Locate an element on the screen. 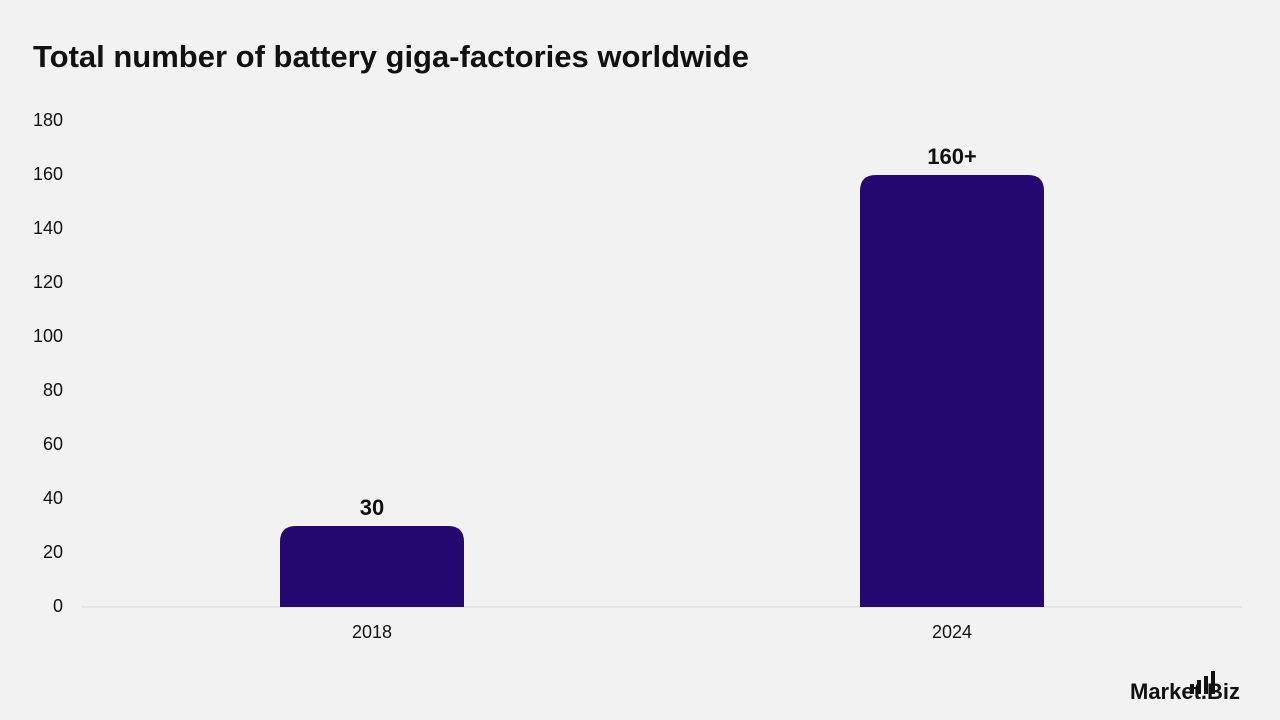  logo: Market.Biz is located at coordinates (1185, 691).